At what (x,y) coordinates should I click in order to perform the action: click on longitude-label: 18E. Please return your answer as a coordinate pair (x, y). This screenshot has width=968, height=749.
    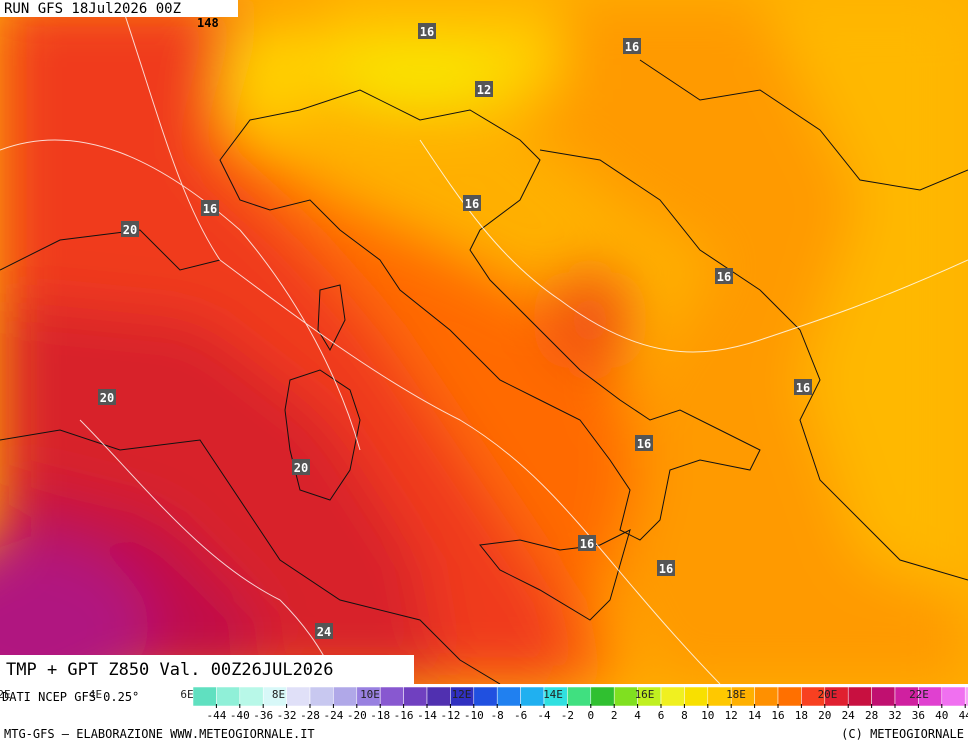
    Looking at the image, I should click on (736, 694).